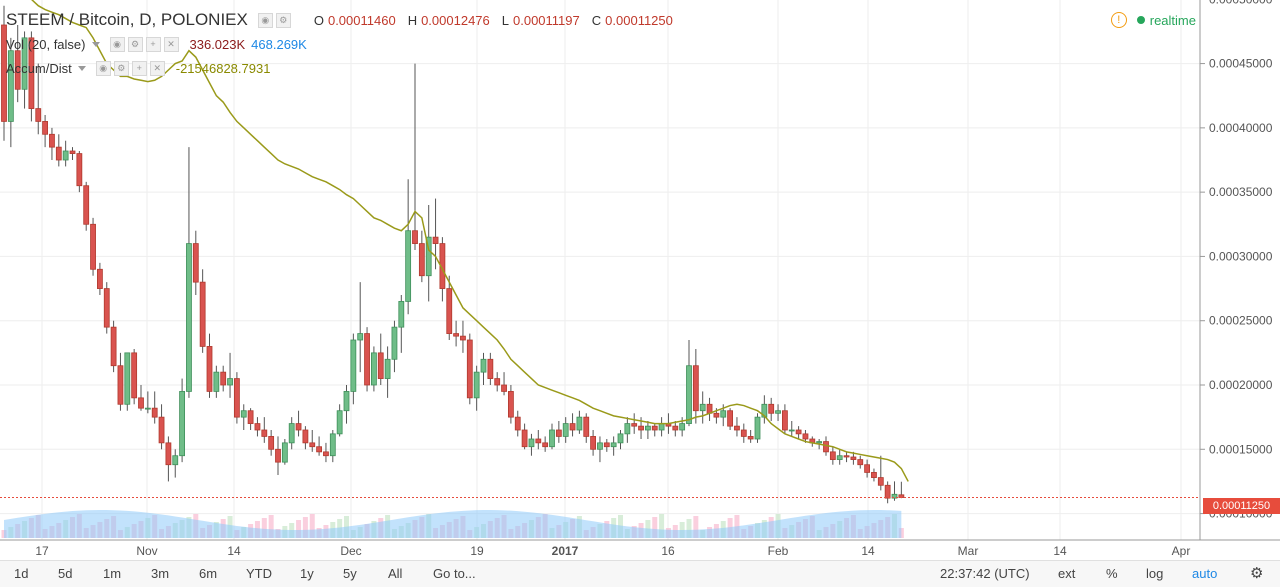  I want to click on timeframe-1m: 1m, so click(112, 573).